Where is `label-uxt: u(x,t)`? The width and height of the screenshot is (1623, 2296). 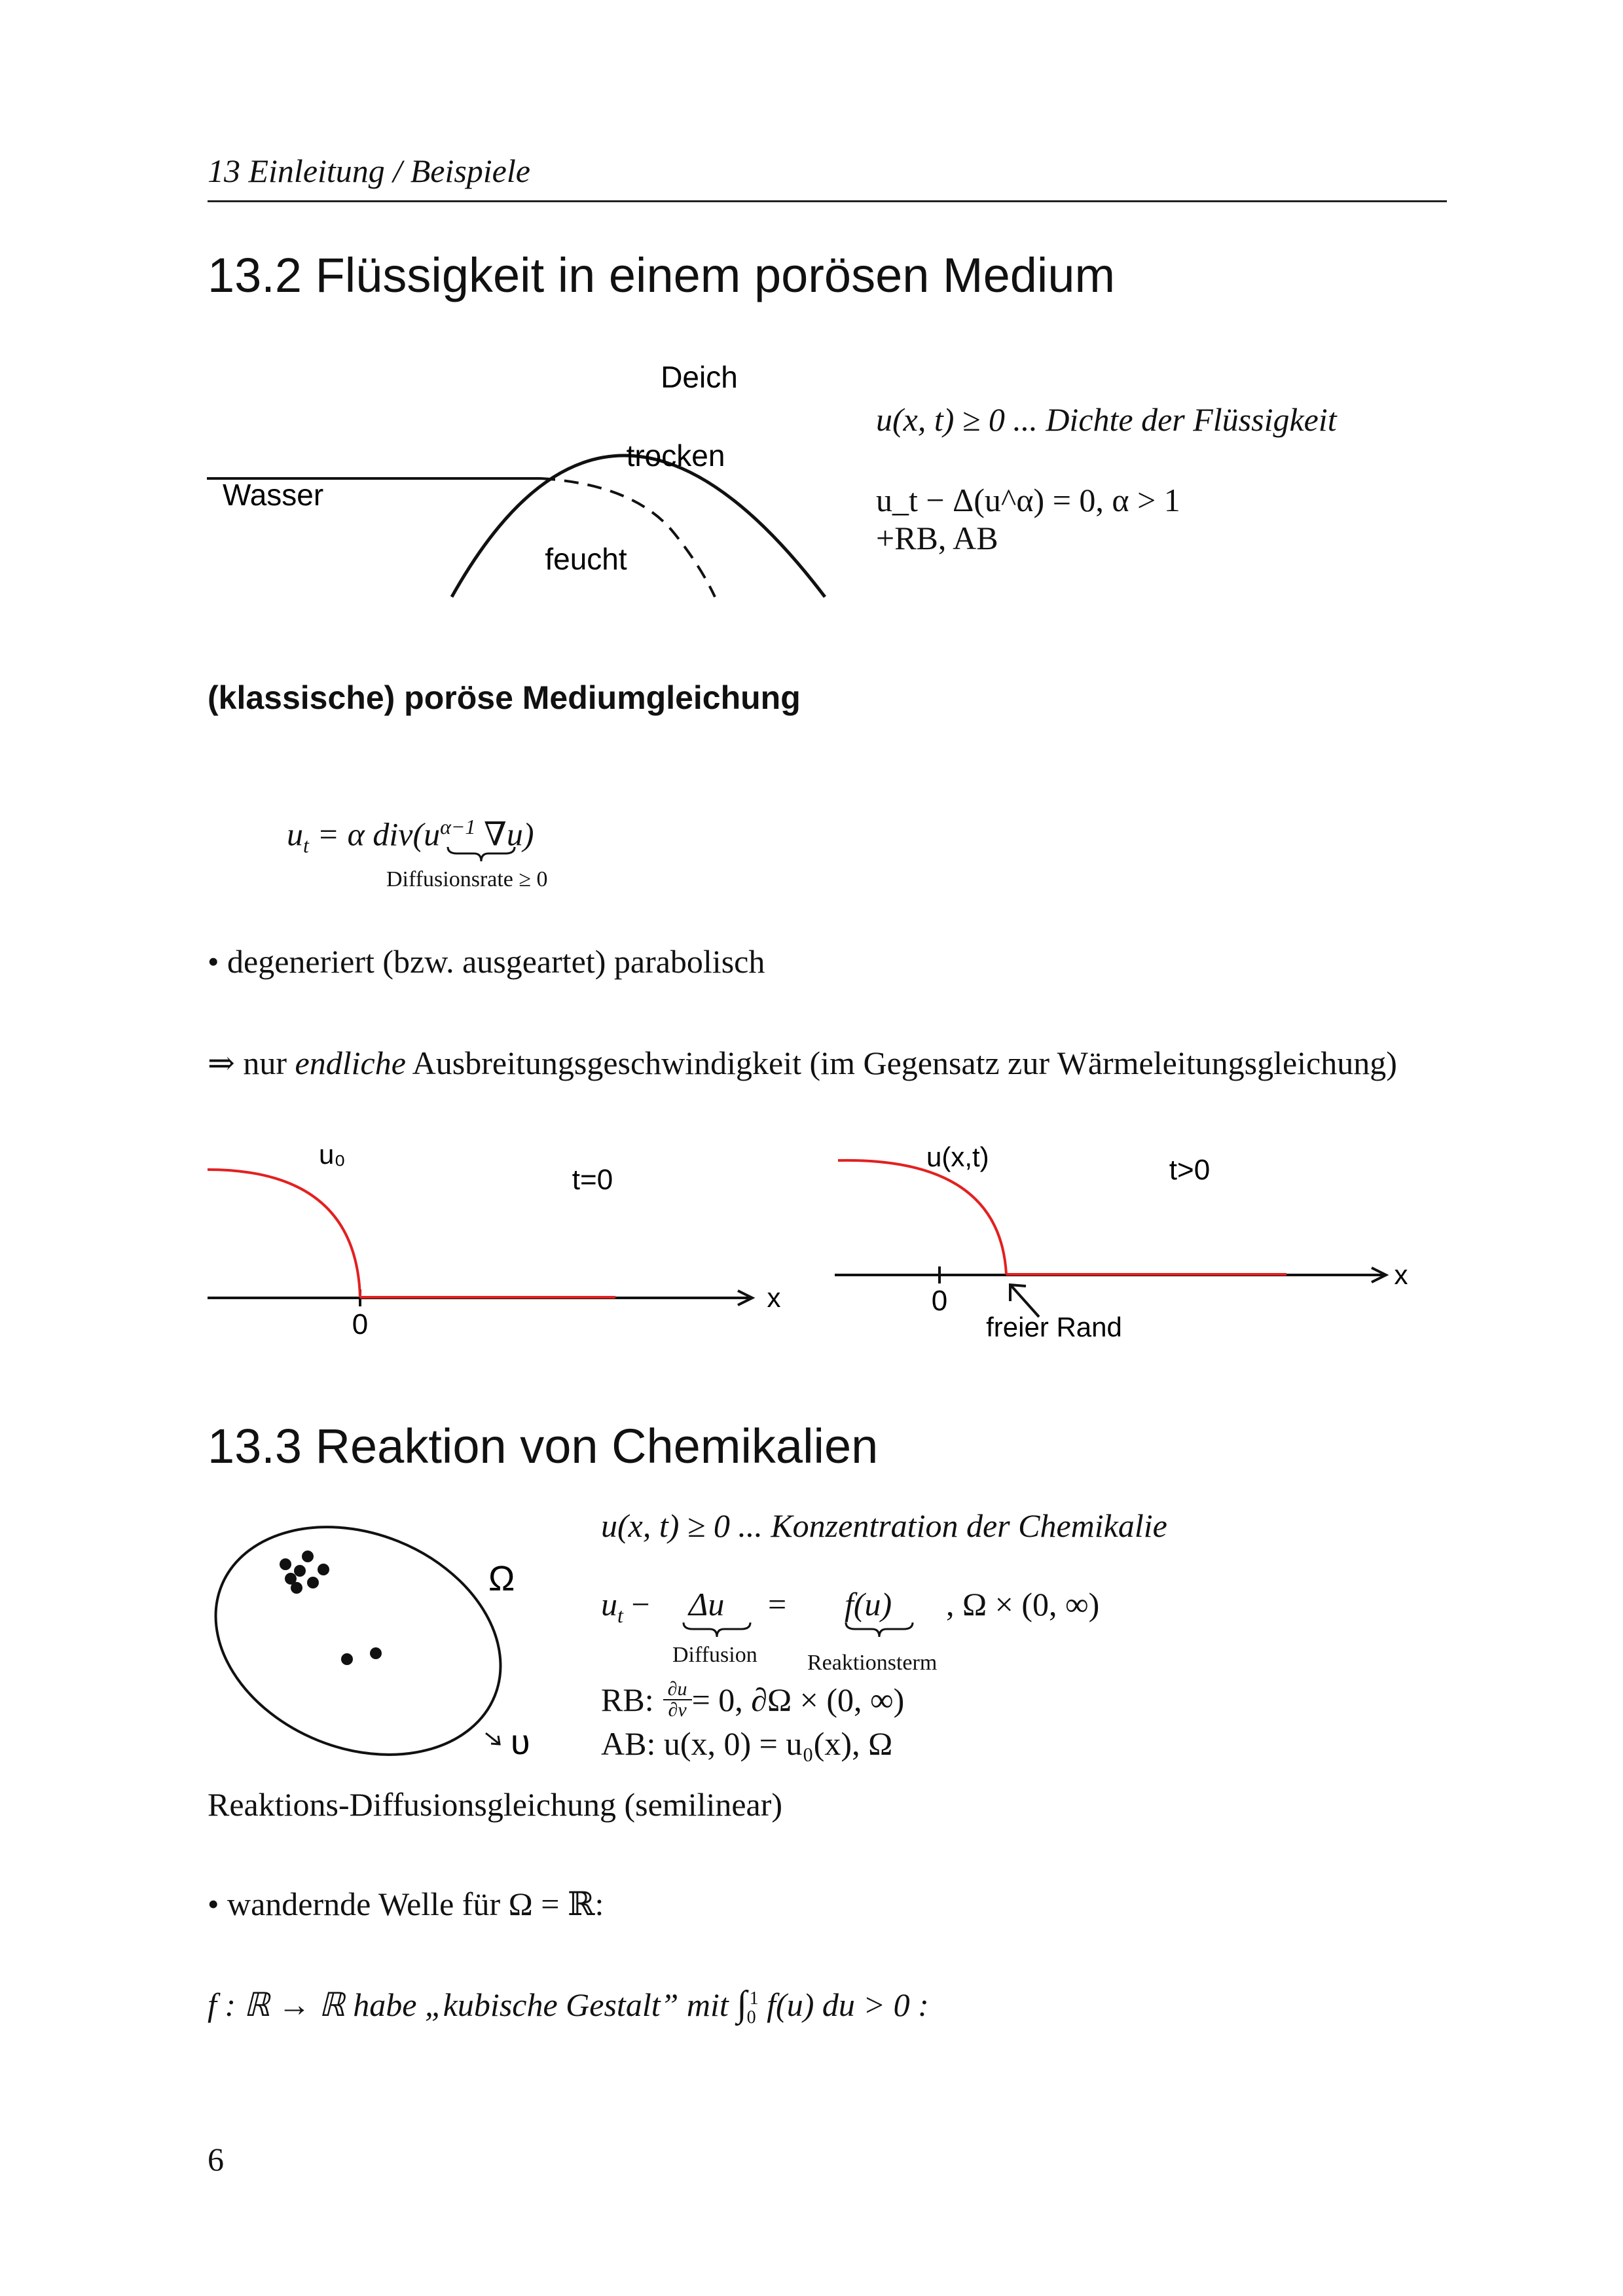 label-uxt: u(x,t) is located at coordinates (957, 1156).